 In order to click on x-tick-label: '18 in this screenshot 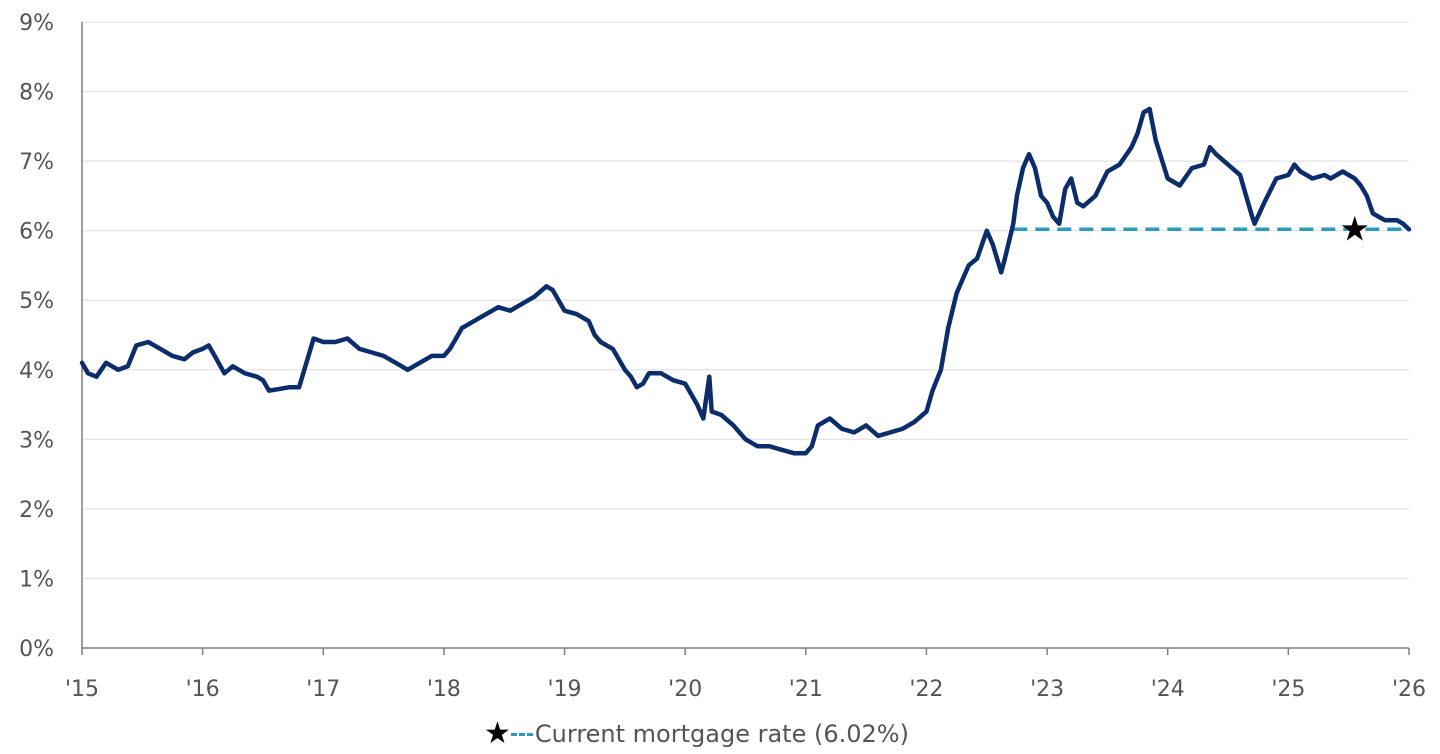, I will do `click(444, 689)`.